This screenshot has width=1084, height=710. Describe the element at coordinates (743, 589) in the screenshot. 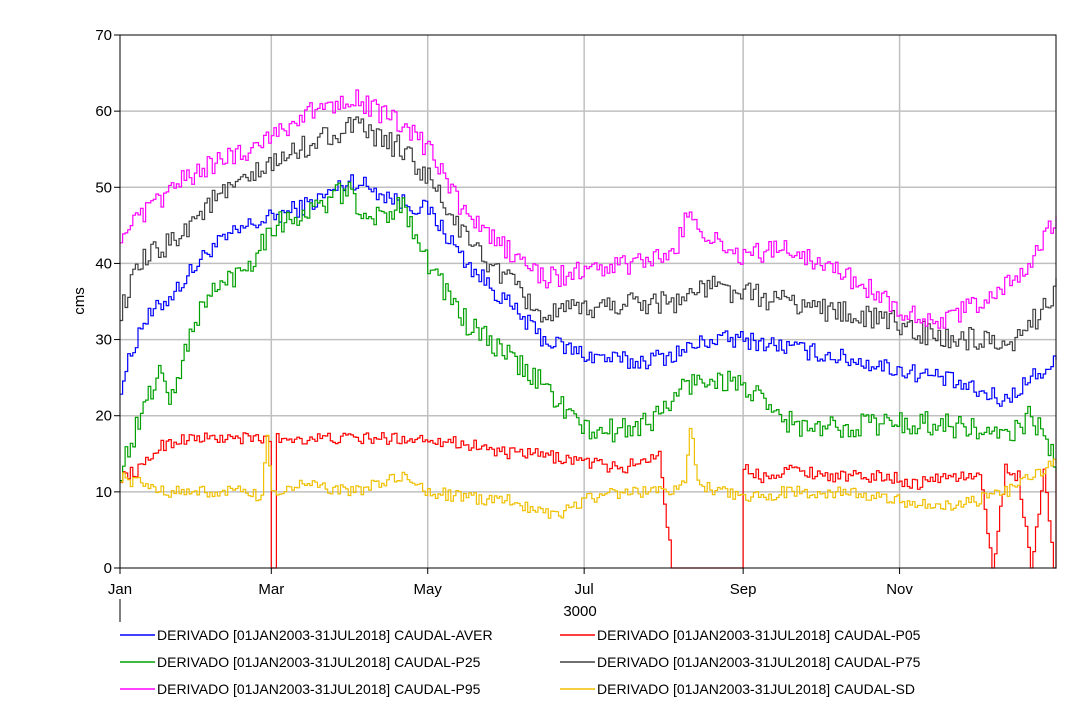

I see `x-tick-label: Sep` at that location.